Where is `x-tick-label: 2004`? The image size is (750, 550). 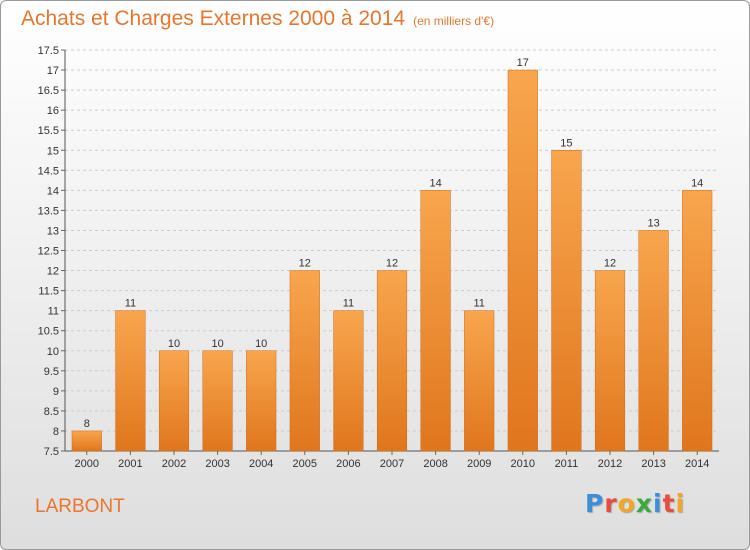
x-tick-label: 2004 is located at coordinates (261, 464).